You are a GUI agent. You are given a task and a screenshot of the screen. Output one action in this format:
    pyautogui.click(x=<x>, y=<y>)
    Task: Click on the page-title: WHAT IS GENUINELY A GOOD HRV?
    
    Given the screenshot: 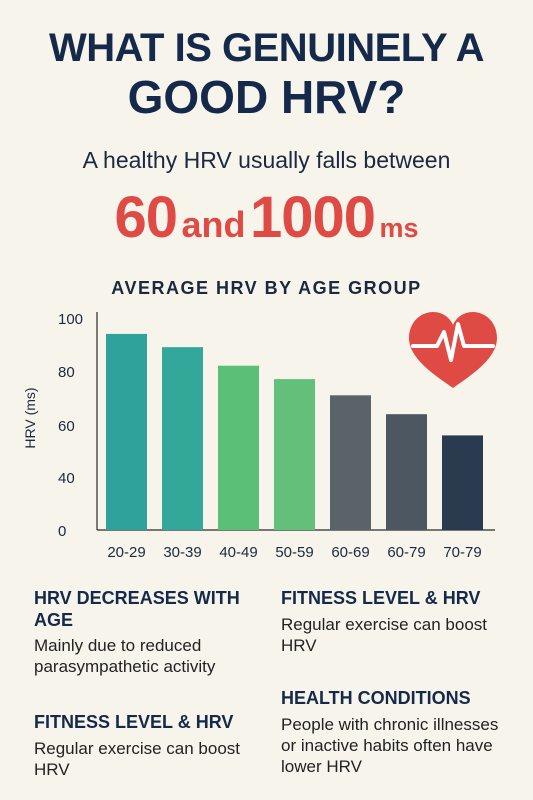 What is the action you would take?
    pyautogui.click(x=266, y=74)
    